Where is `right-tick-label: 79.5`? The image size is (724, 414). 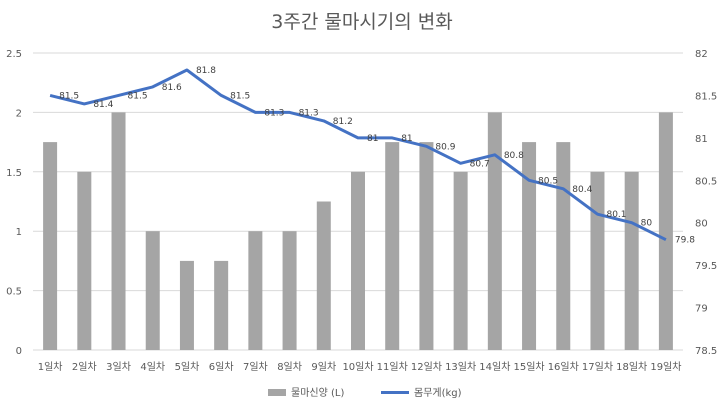 right-tick-label: 79.5 is located at coordinates (706, 266).